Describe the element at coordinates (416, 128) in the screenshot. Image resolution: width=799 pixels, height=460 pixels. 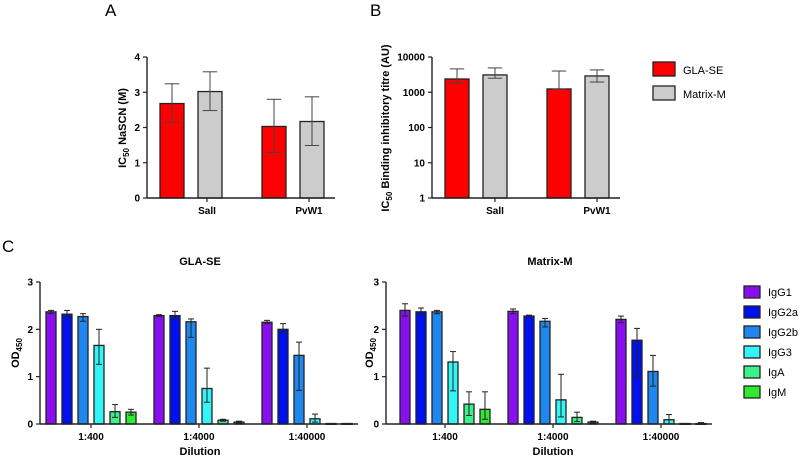
I see `y-tick-label: 100` at that location.